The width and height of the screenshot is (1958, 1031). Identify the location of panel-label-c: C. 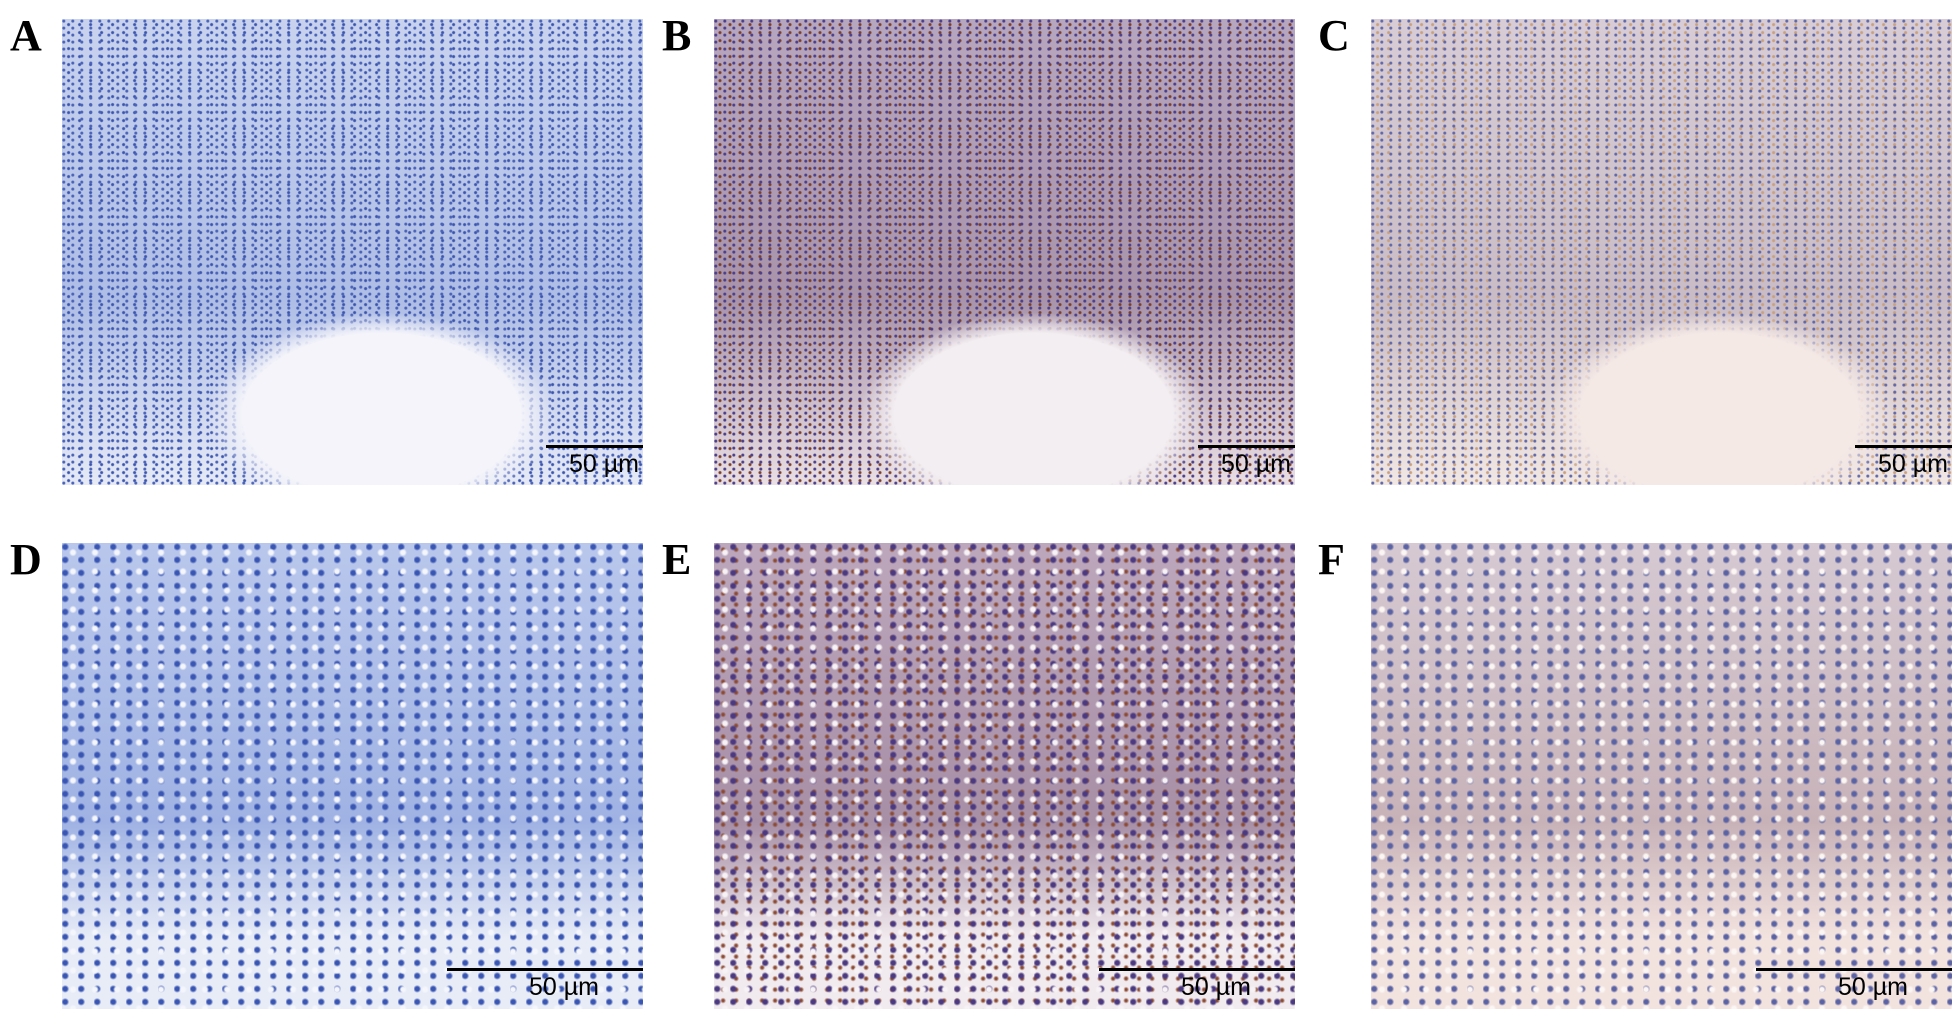
(1334, 35).